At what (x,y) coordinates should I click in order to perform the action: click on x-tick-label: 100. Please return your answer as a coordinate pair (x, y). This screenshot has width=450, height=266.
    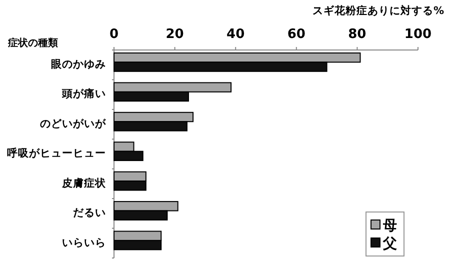
    Looking at the image, I should click on (418, 34).